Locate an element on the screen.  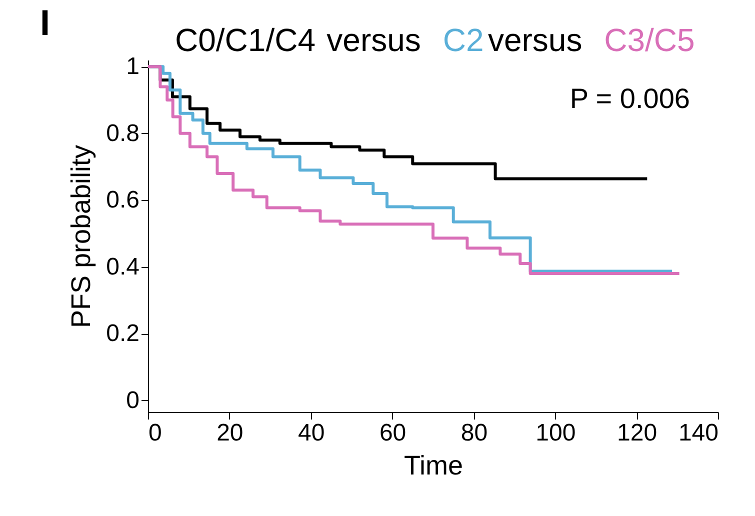
y-axis-title: PFS probability is located at coordinates (81, 236).